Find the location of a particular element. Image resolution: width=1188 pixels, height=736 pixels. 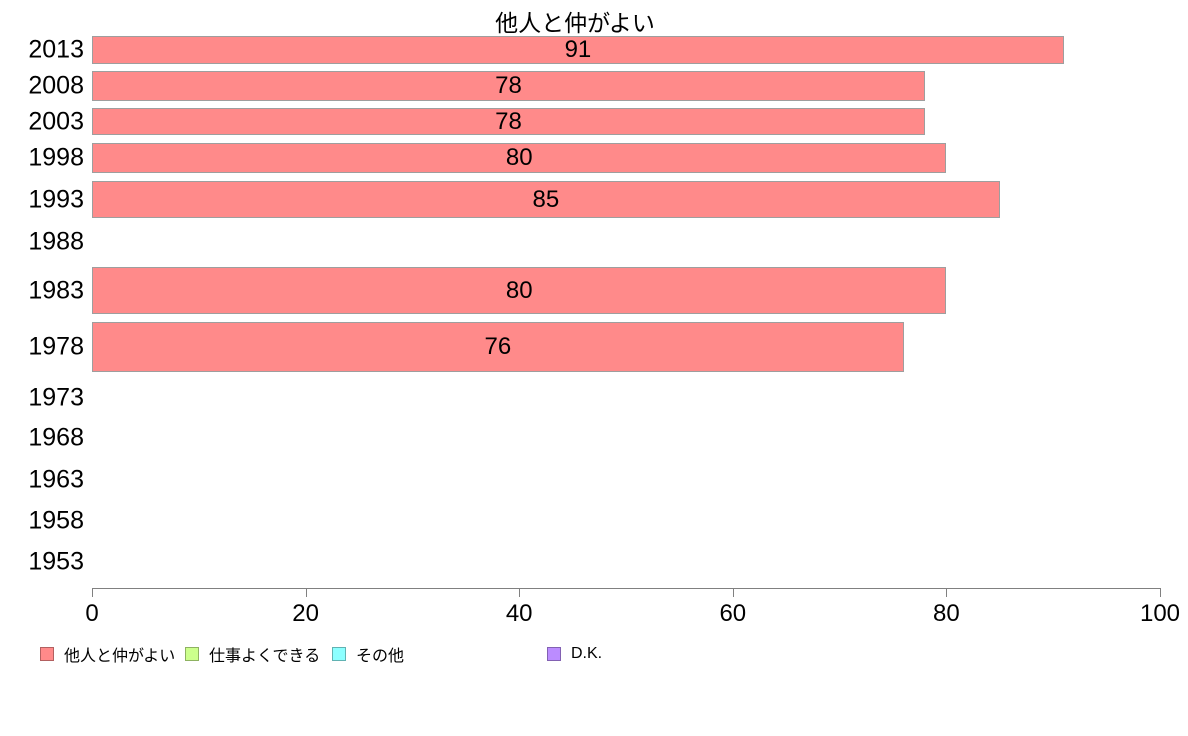

bar-2008: 78 is located at coordinates (509, 86).